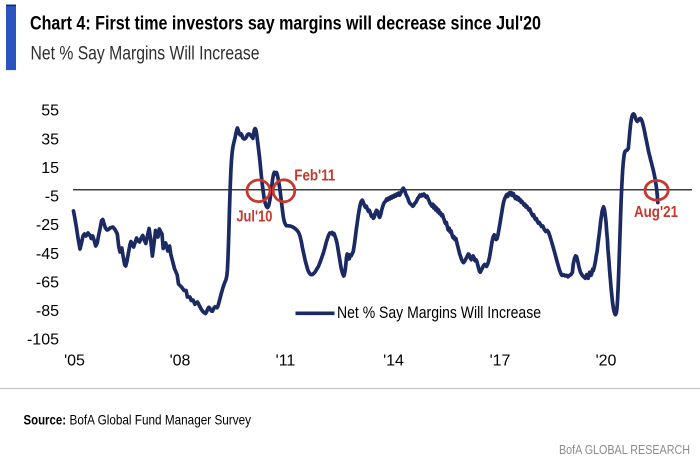 Image resolution: width=700 pixels, height=470 pixels. Describe the element at coordinates (43, 340) in the screenshot. I see `svg-text: -105` at that location.